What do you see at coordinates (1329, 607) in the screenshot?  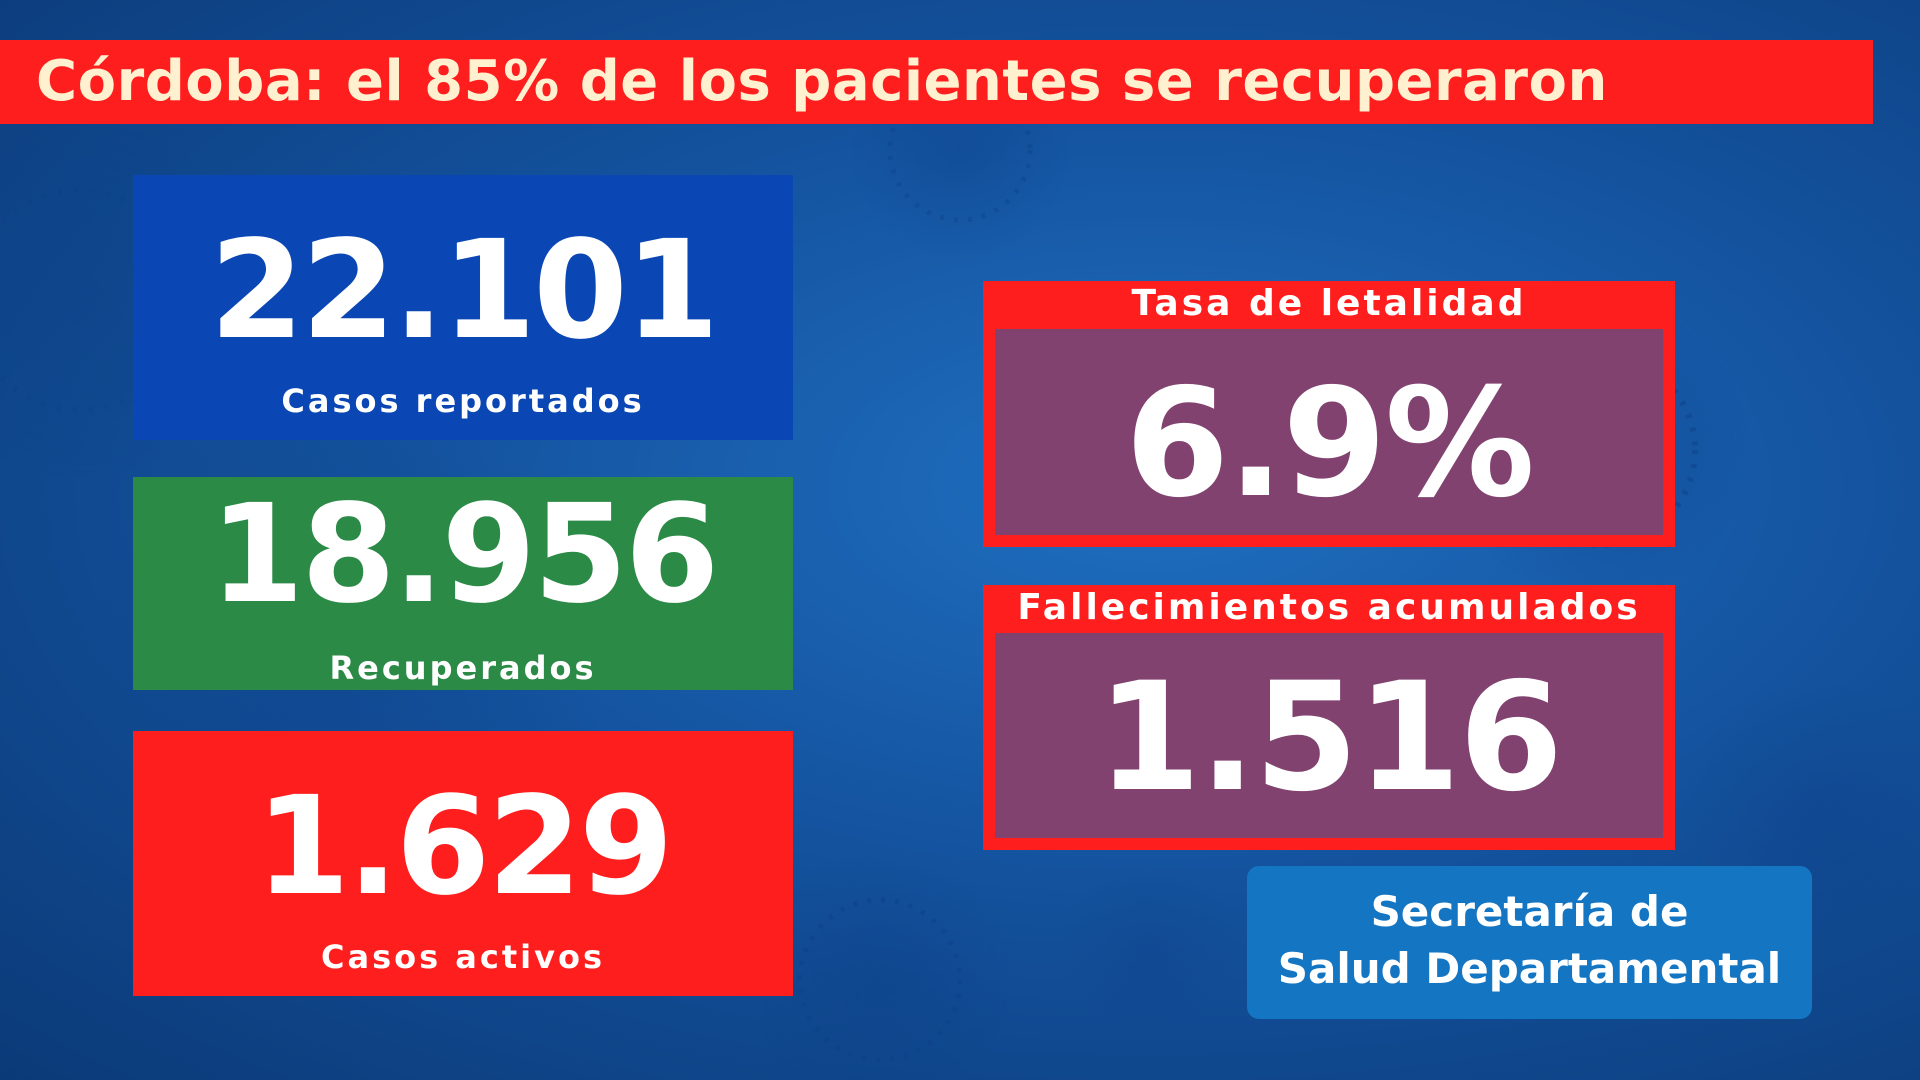 I see `deaths-label: Fallecimientos acumulados` at bounding box center [1329, 607].